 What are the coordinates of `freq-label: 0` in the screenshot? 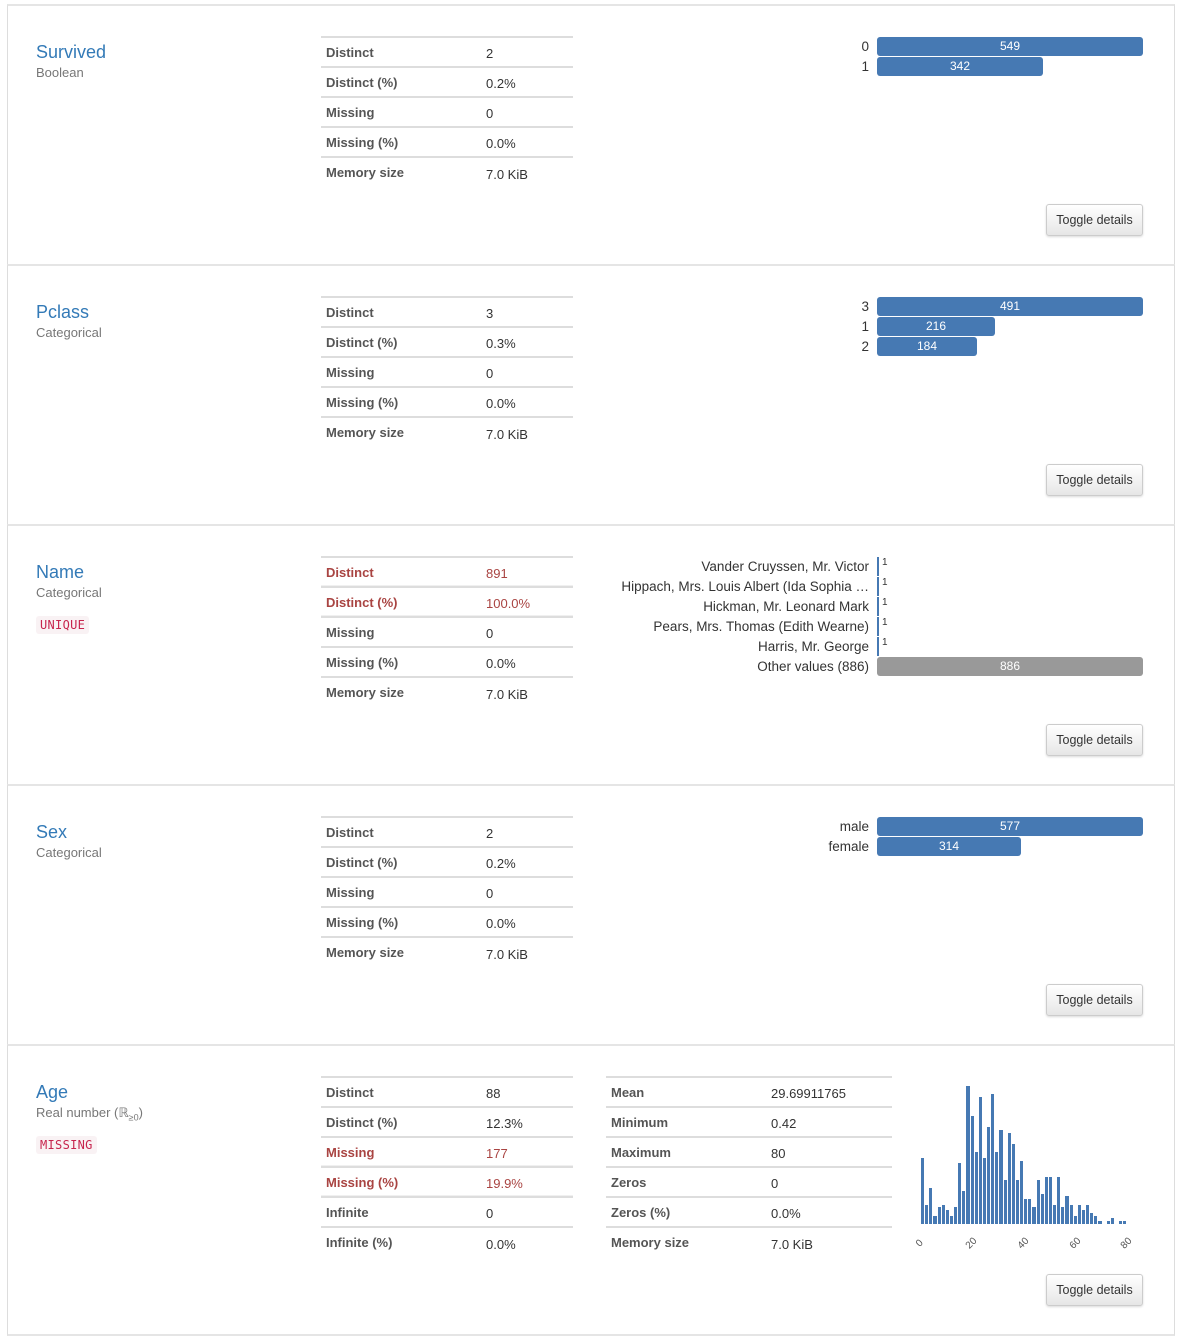 It's located at (865, 46).